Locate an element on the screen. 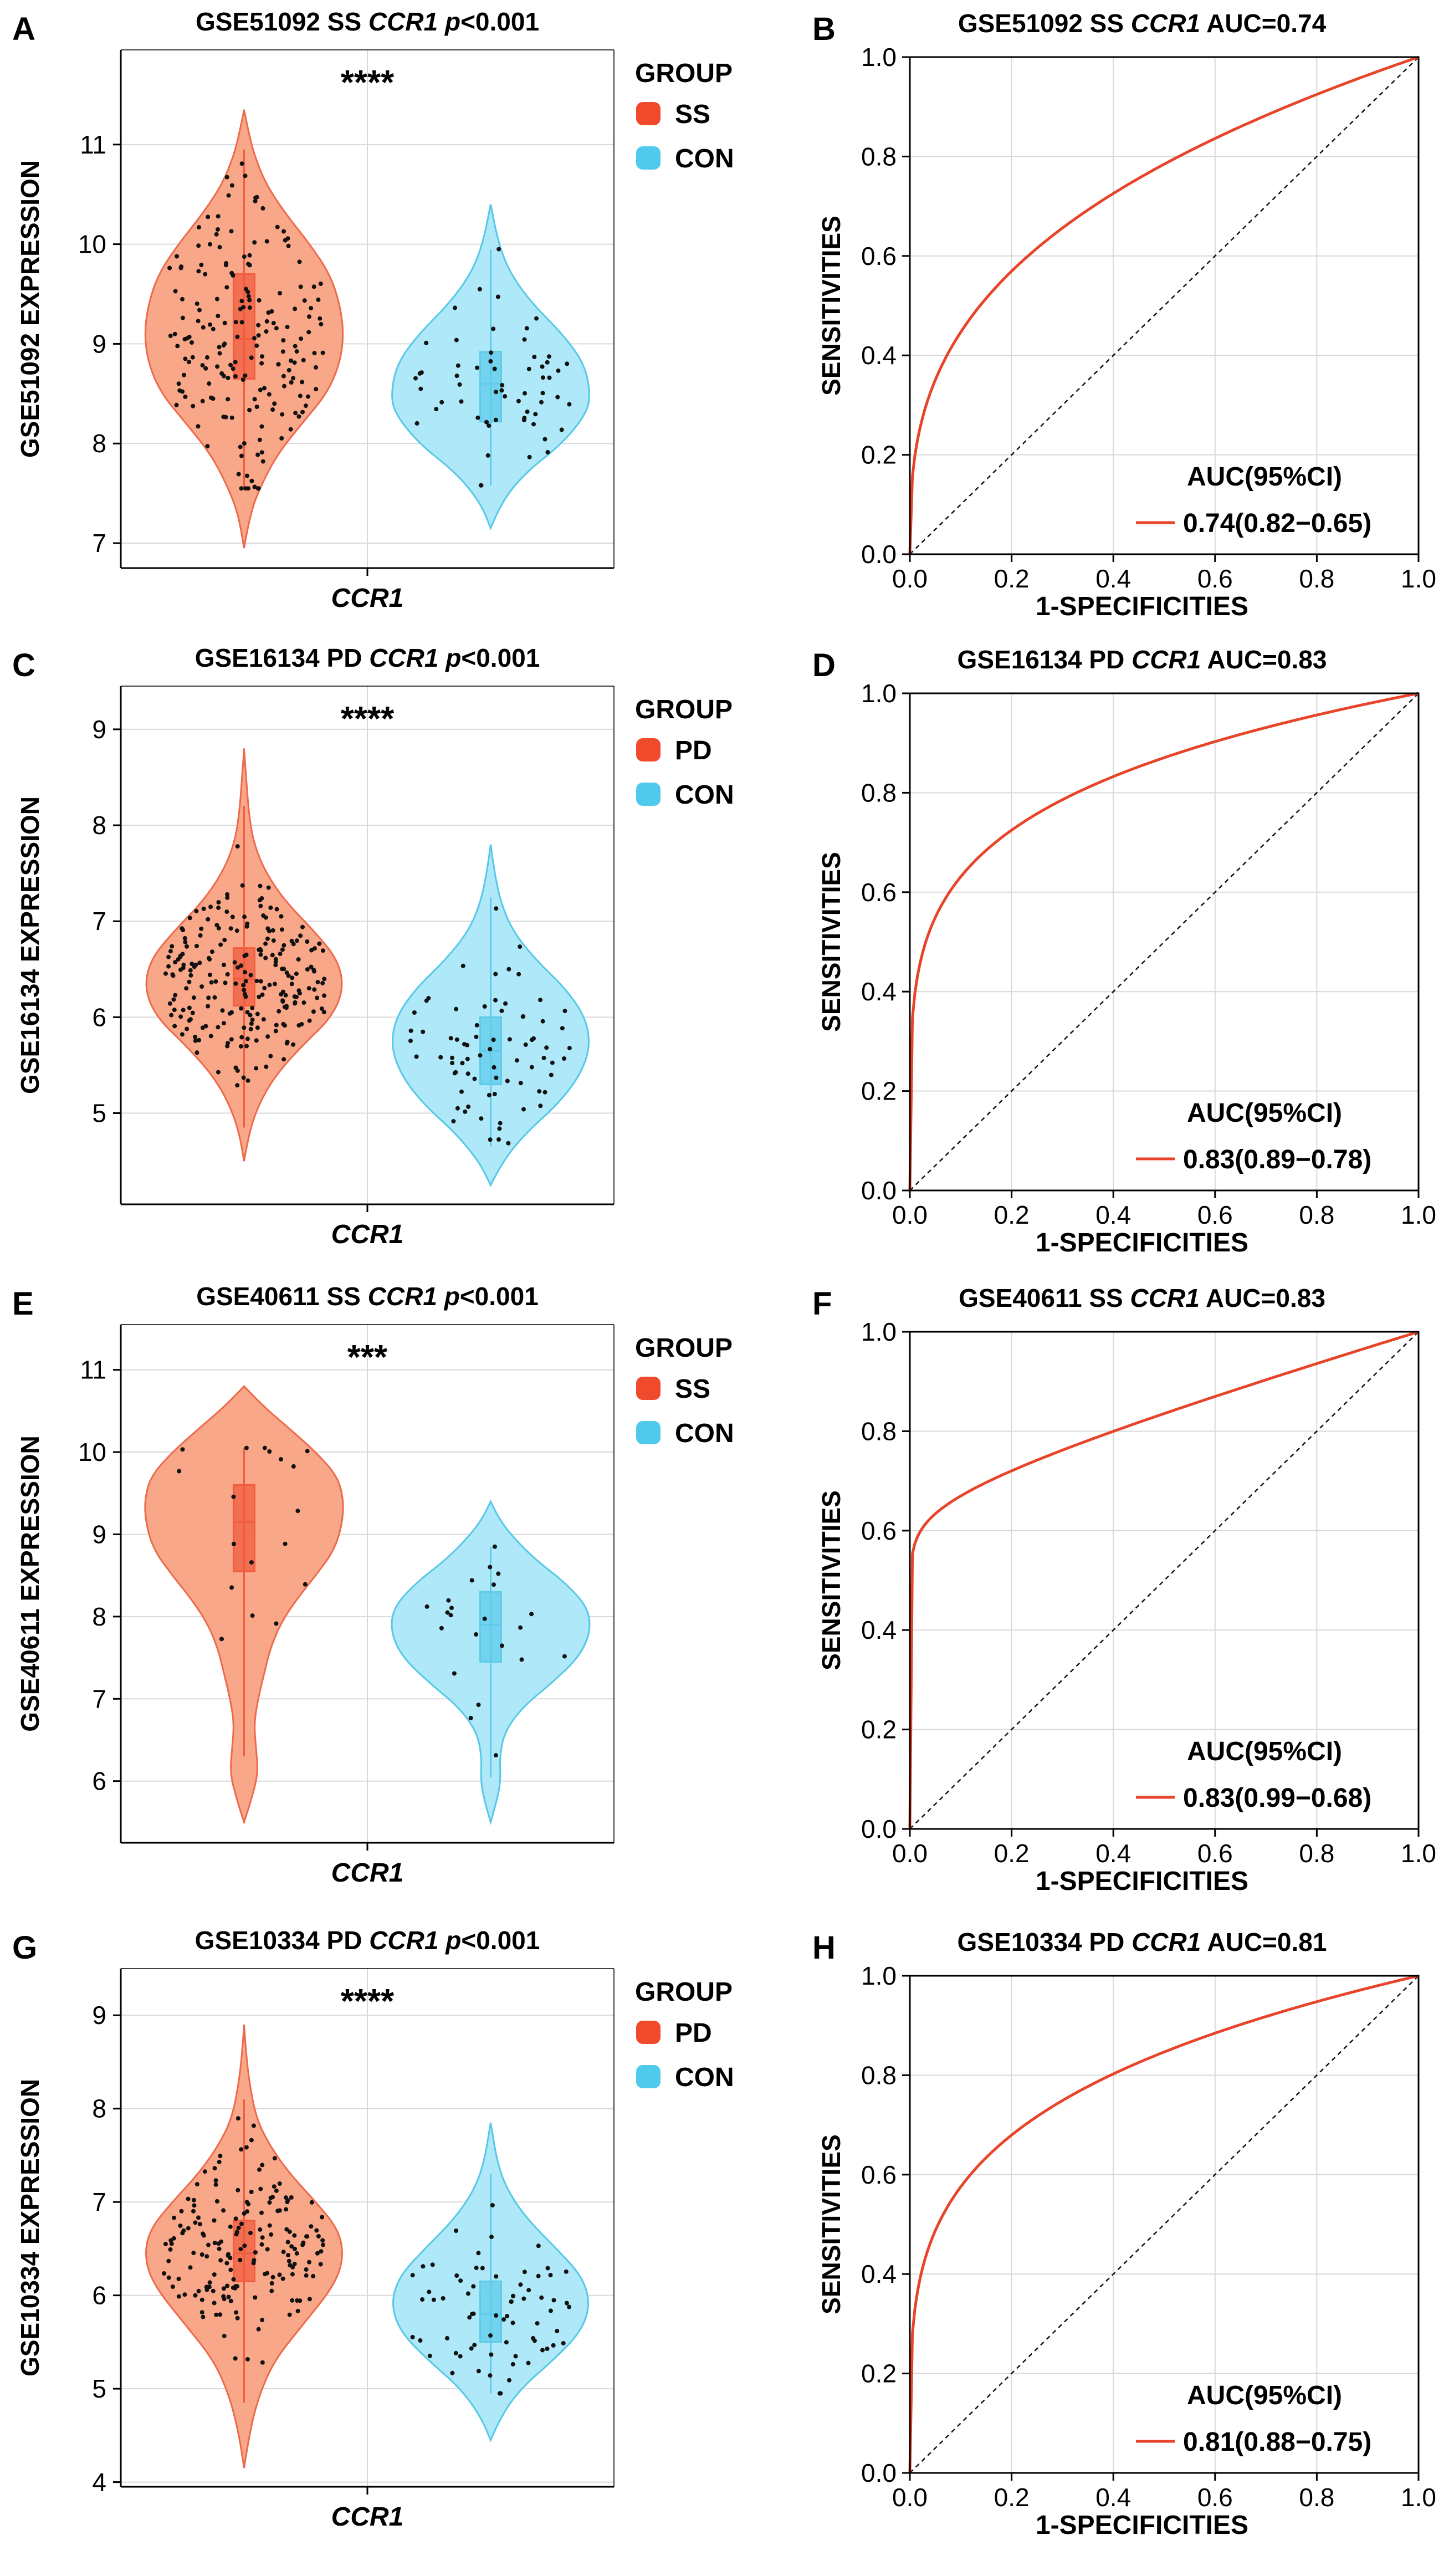 Image resolution: width=1454 pixels, height=2576 pixels. box-control is located at coordinates (490, 2311).